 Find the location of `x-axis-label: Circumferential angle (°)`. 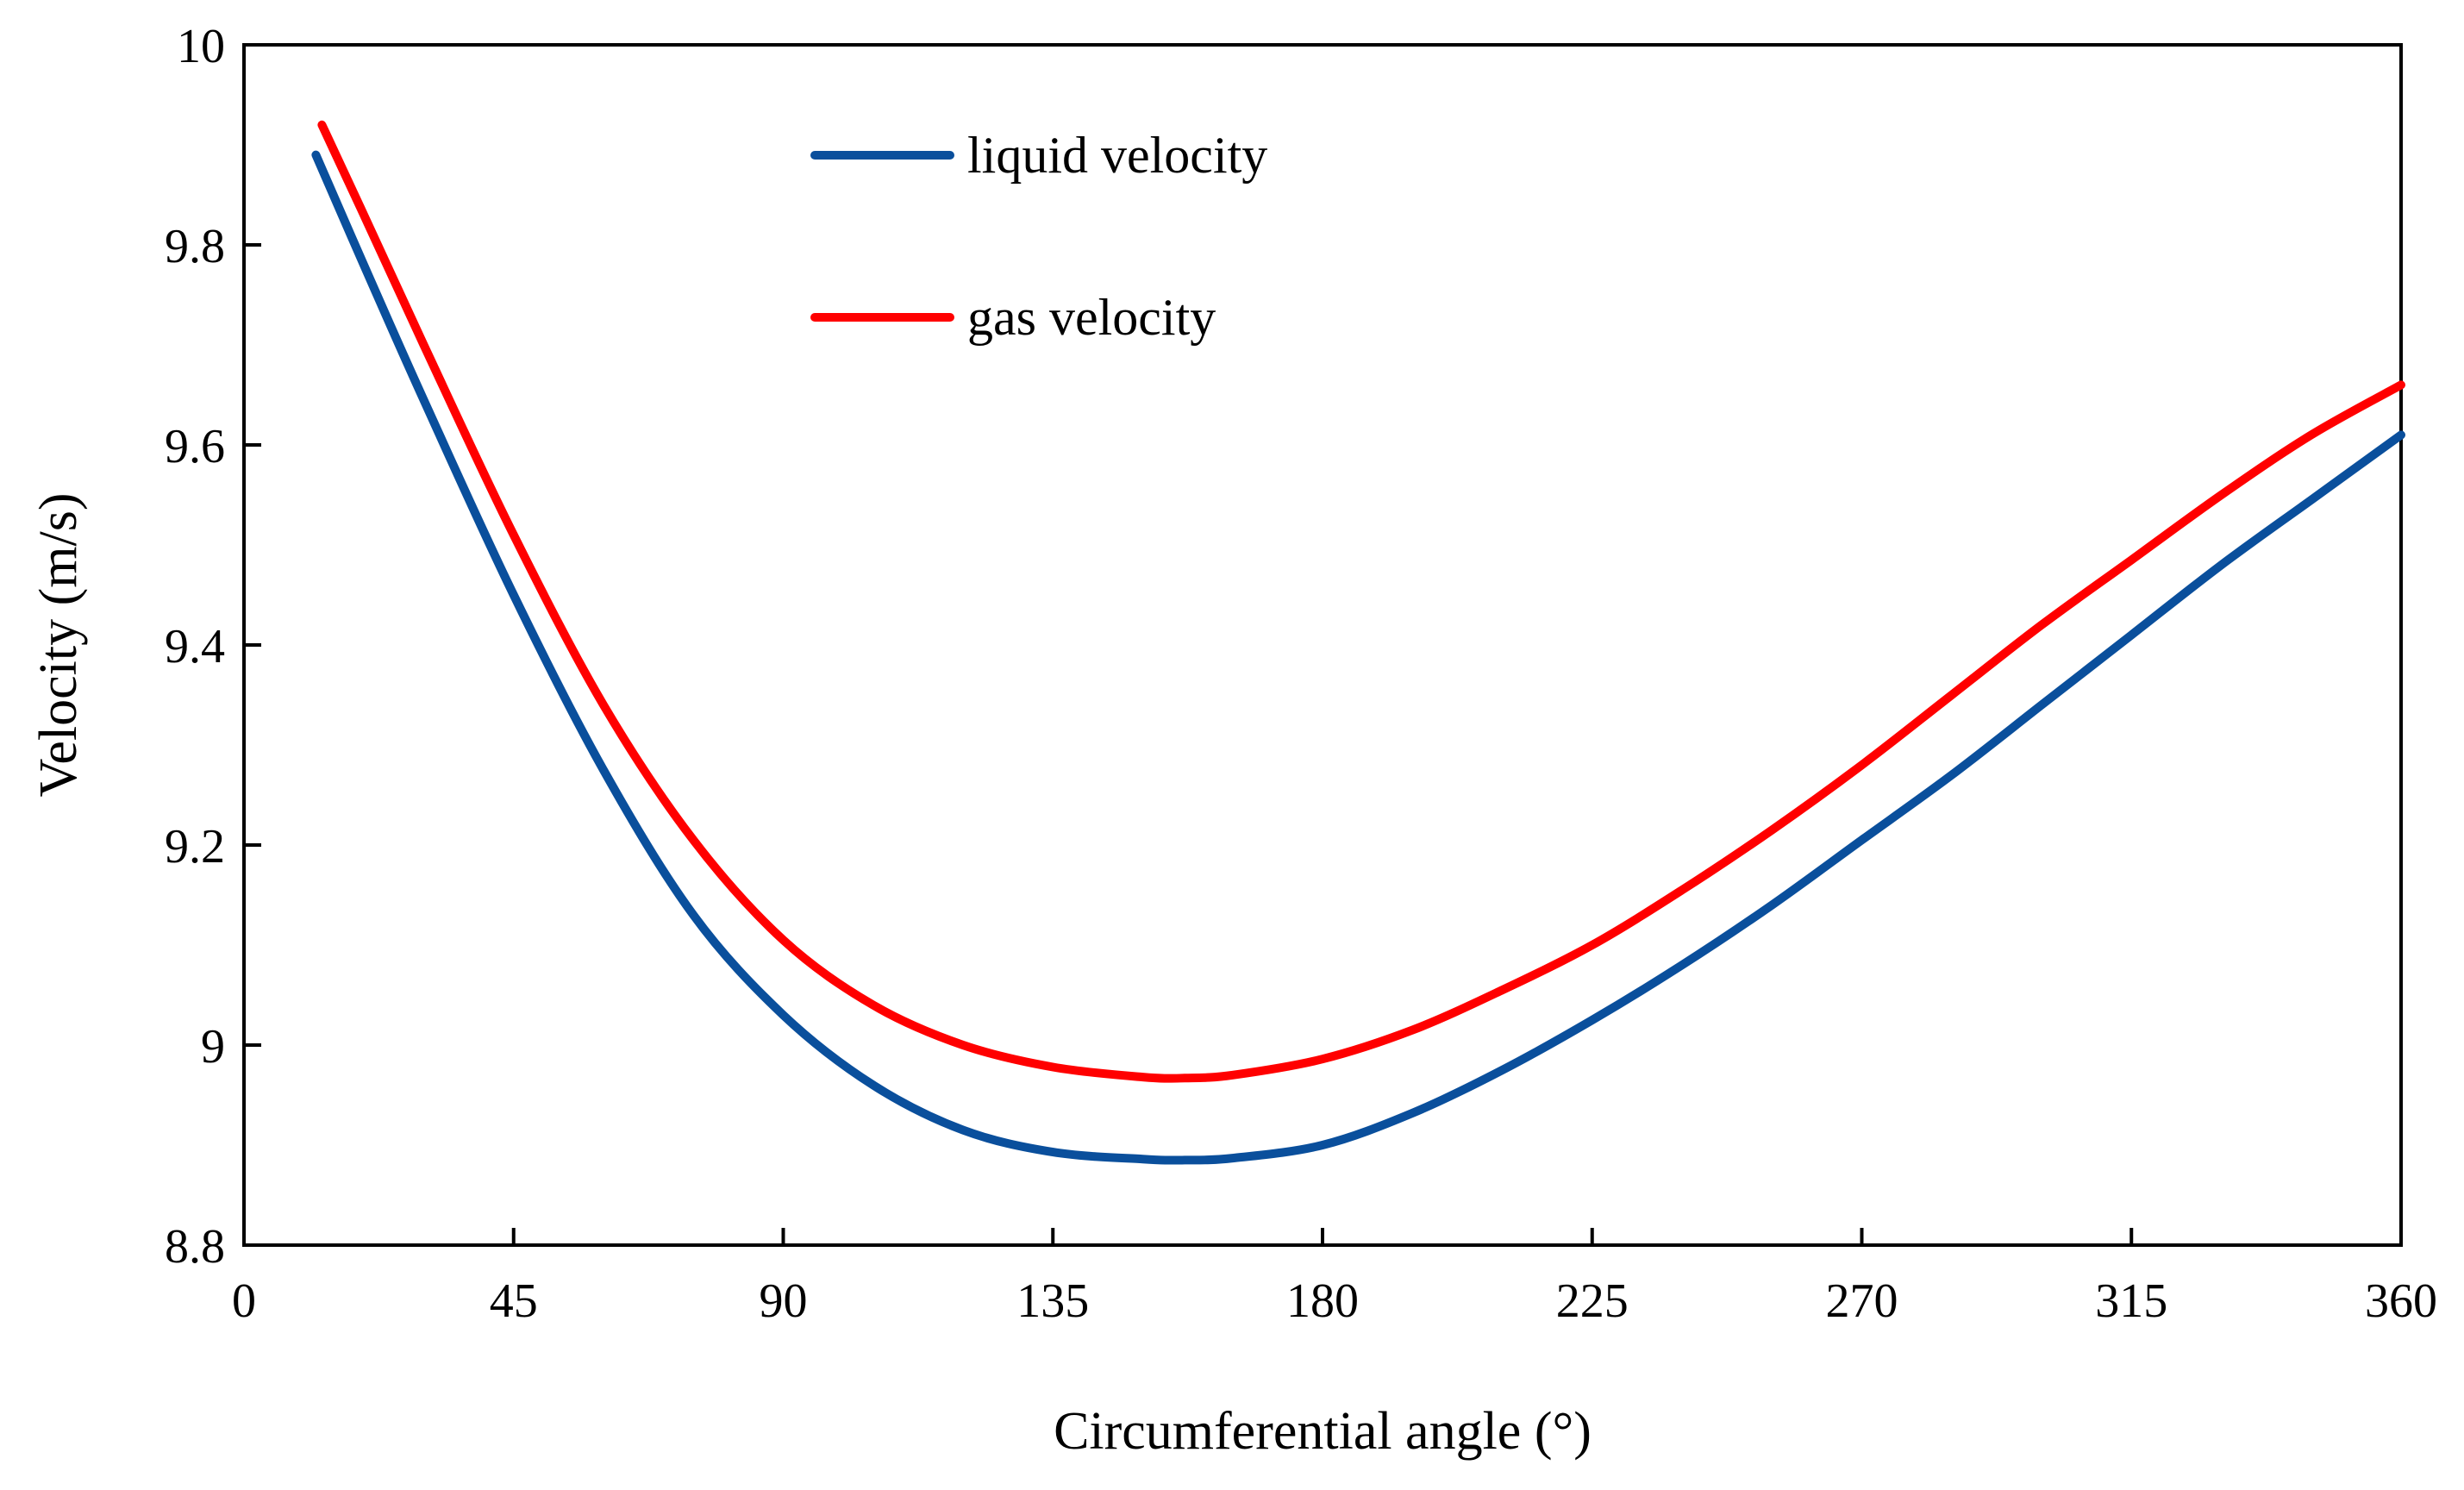

x-axis-label: Circumferential angle (°) is located at coordinates (1323, 1431).